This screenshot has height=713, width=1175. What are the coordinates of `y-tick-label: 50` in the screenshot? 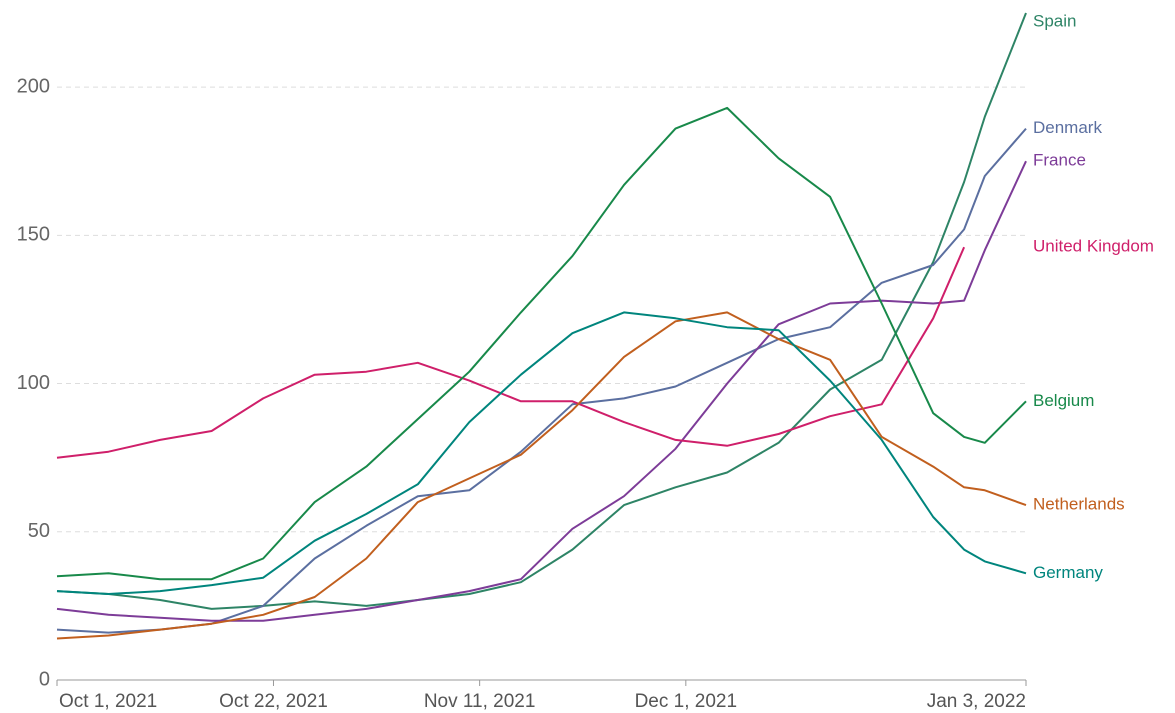 It's located at (39, 531).